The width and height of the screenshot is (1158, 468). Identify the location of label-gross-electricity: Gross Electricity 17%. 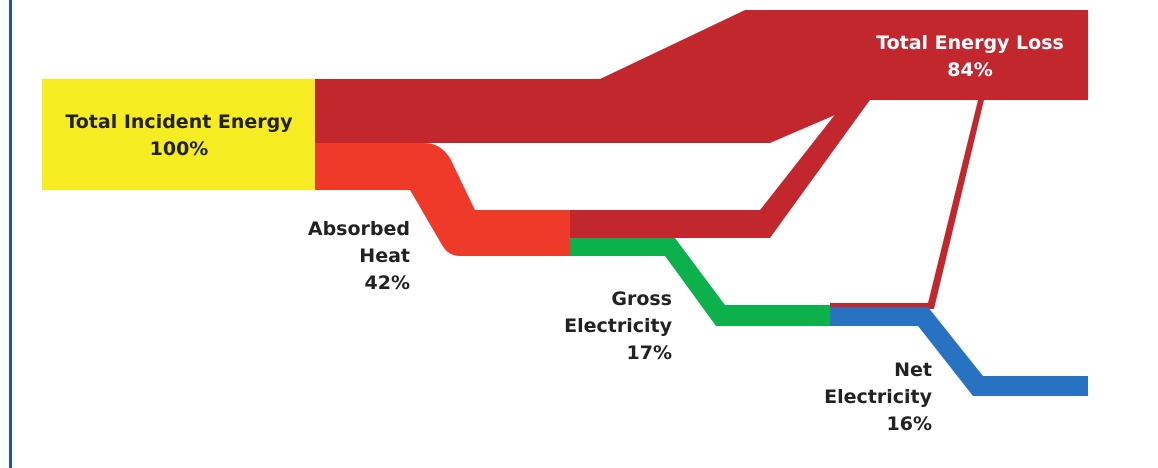
(601, 326).